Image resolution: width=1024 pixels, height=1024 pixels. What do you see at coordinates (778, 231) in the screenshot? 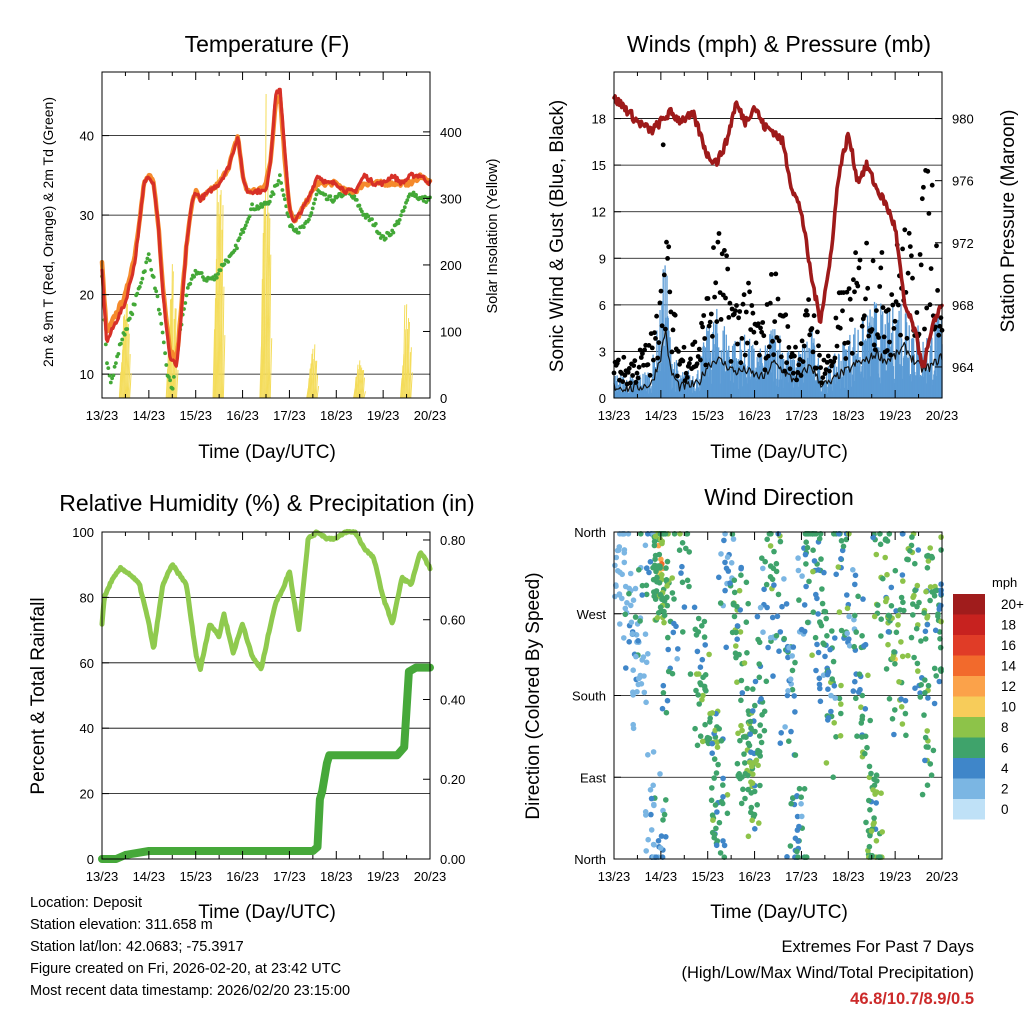
I see `pressure-line` at bounding box center [778, 231].